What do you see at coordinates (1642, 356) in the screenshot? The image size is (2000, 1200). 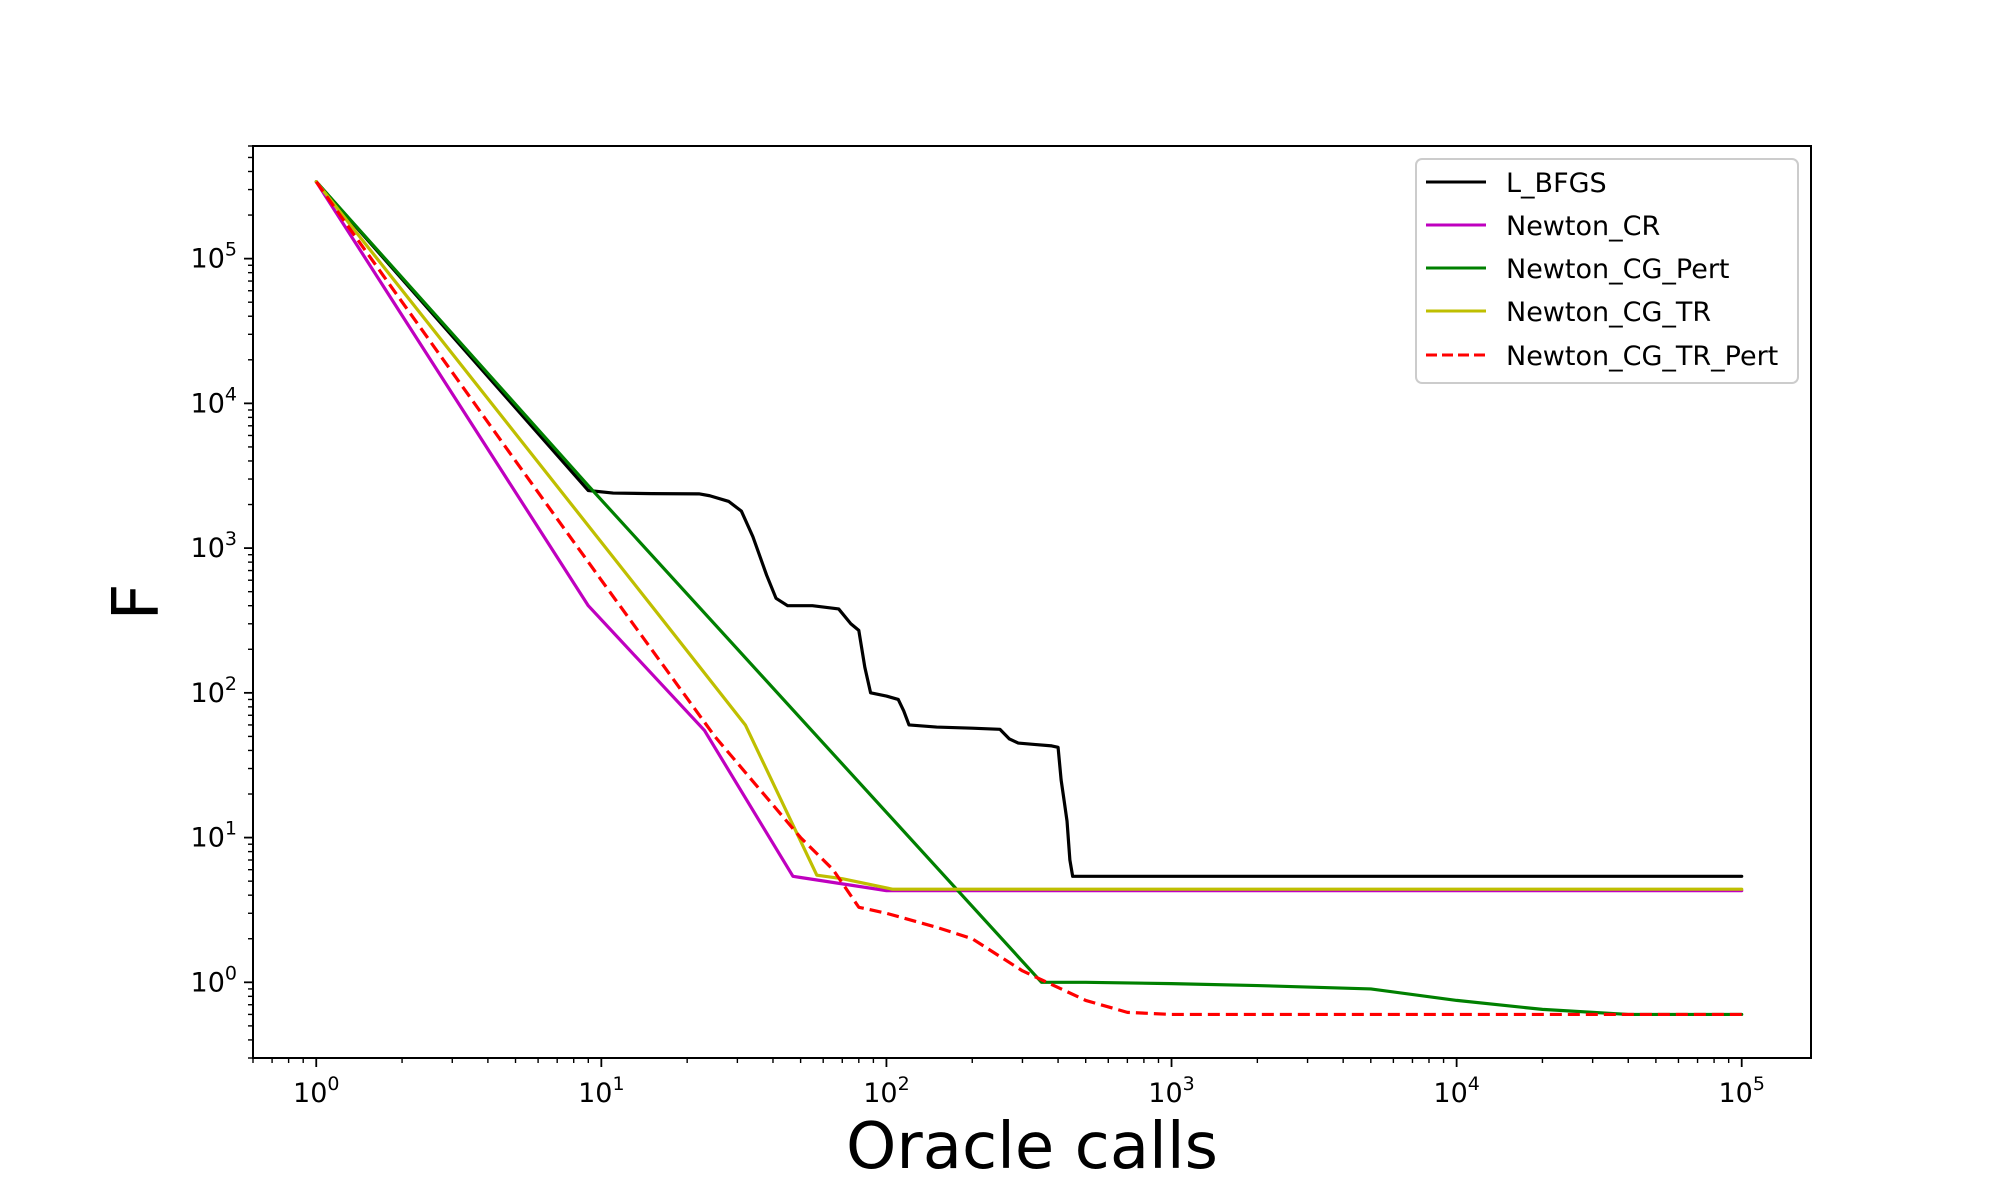 I see `legend-label-newton-cg-tr-pert: Newton_CG_TR_Pert` at bounding box center [1642, 356].